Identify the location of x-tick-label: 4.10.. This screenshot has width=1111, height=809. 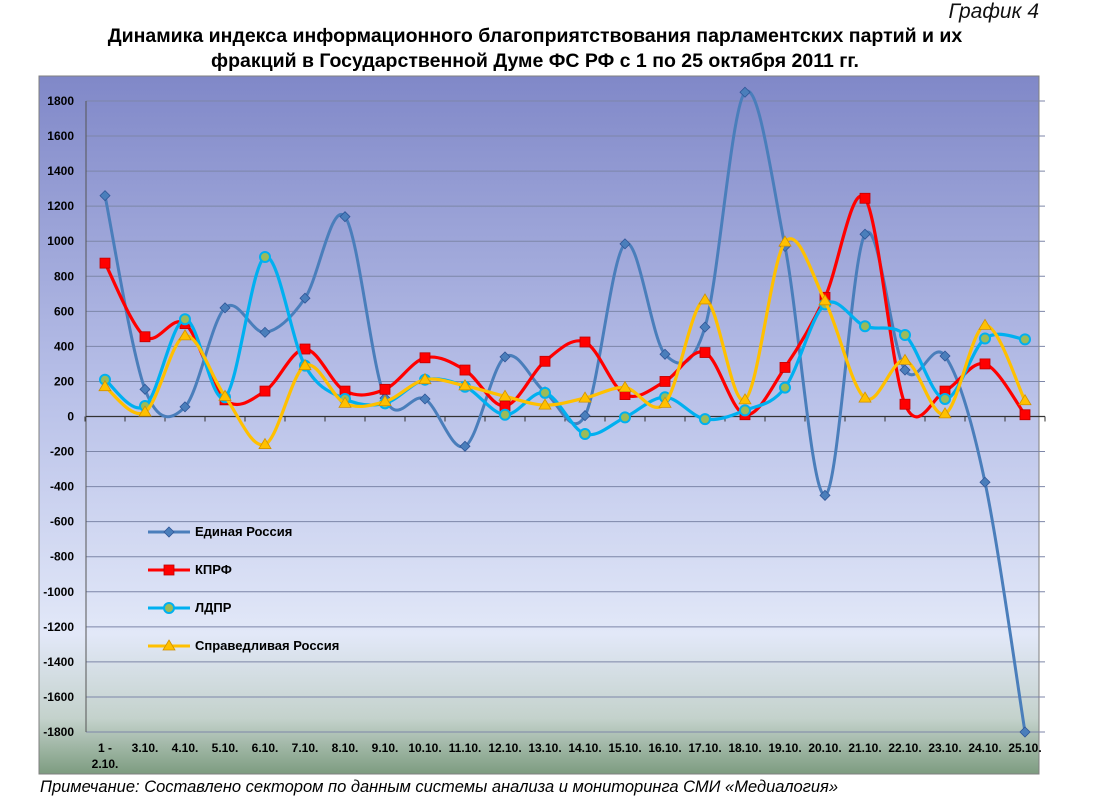
(185, 748).